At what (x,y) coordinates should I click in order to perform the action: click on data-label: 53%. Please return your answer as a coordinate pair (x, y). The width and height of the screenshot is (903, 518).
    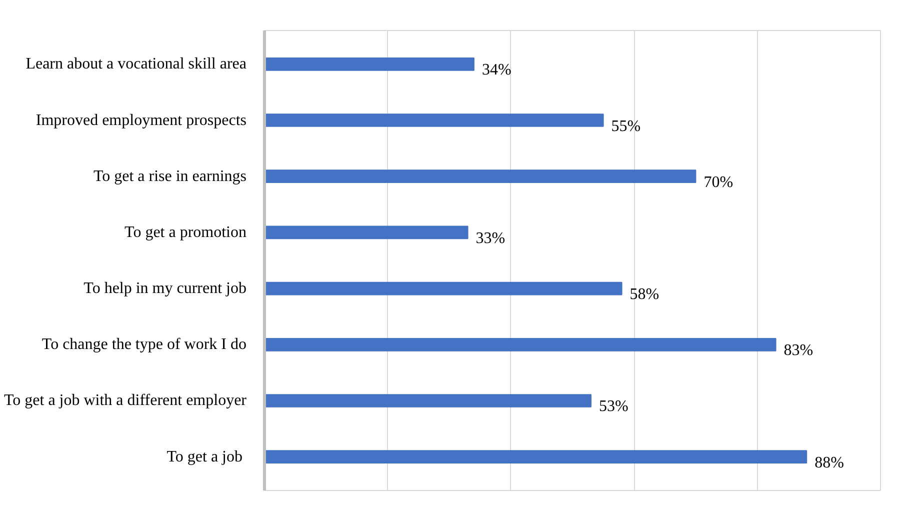
    Looking at the image, I should click on (613, 407).